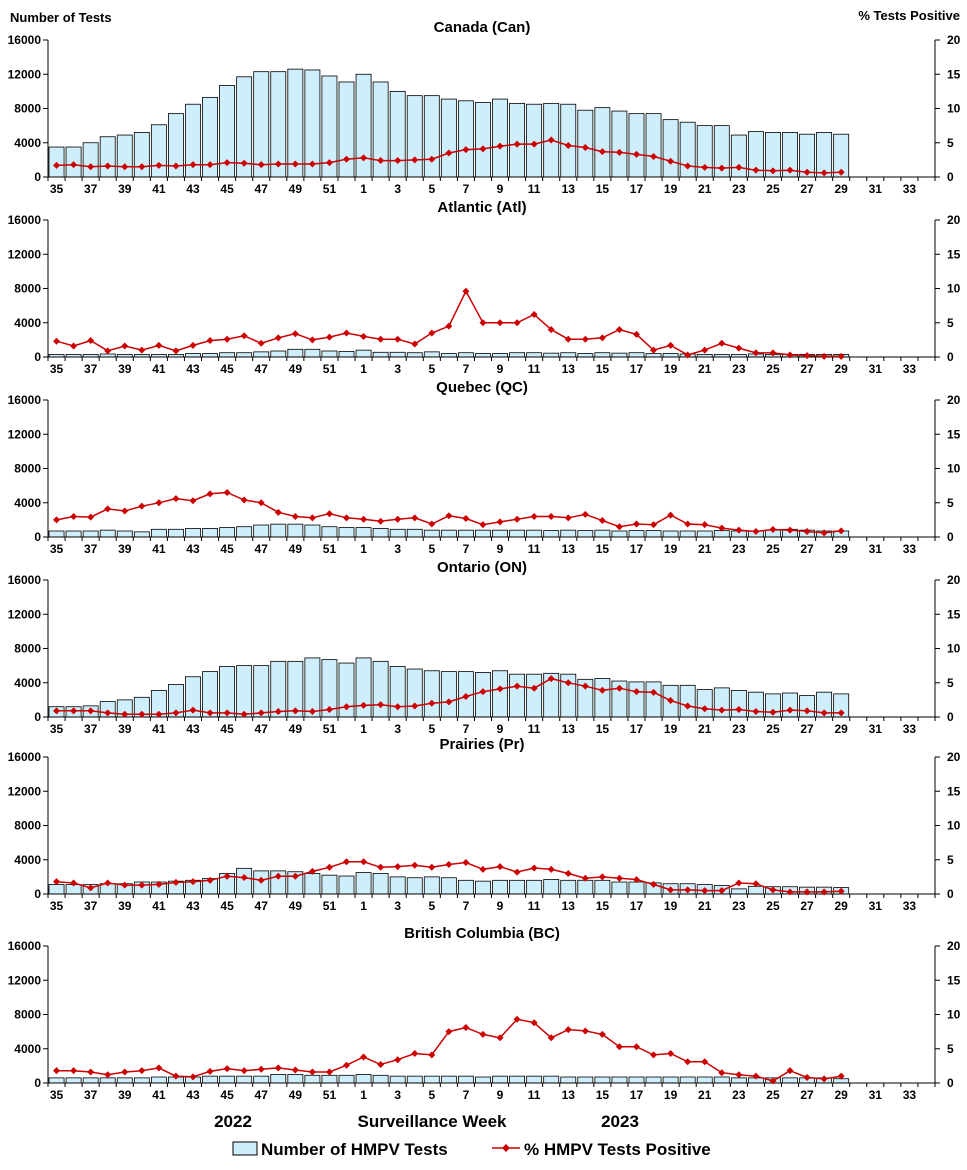  I want to click on x-tick-label: 39, so click(125, 729).